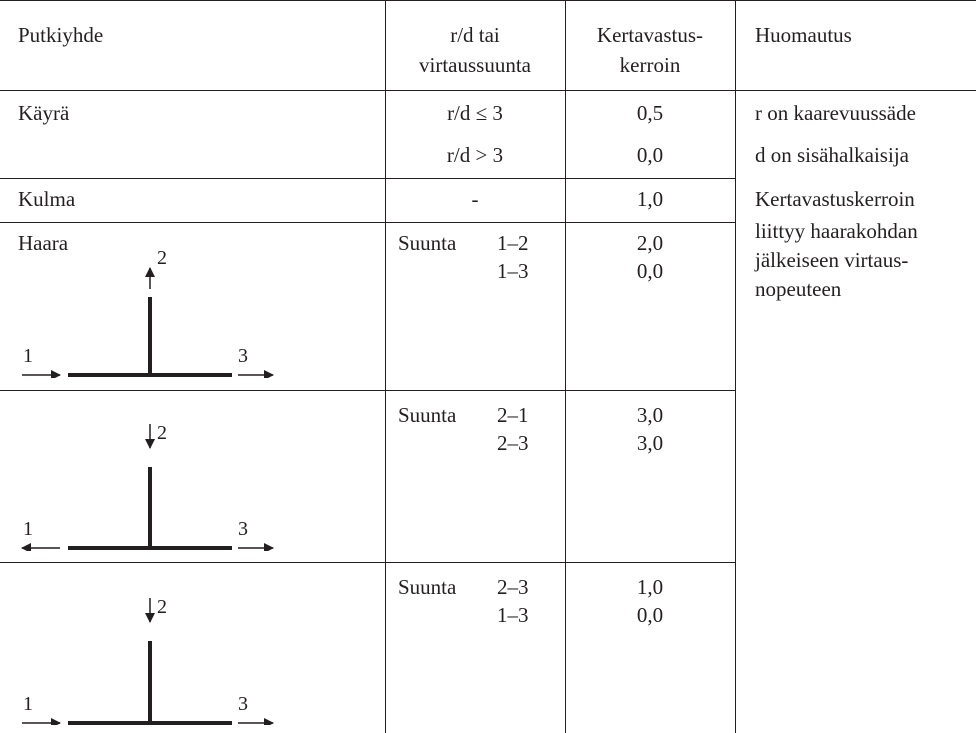 This screenshot has height=733, width=976. What do you see at coordinates (650, 271) in the screenshot?
I see `haara1-val2: 0,0` at bounding box center [650, 271].